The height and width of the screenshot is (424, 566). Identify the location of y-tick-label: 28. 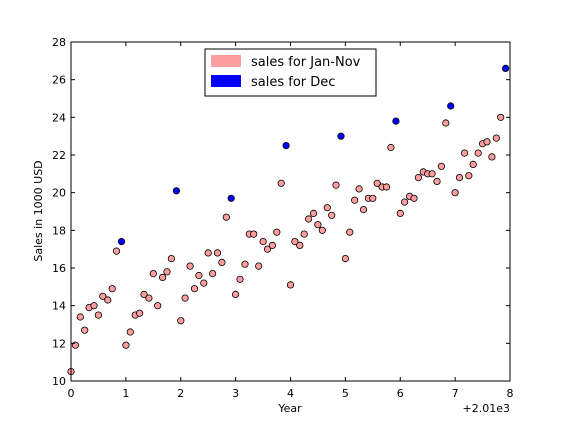
(59, 42).